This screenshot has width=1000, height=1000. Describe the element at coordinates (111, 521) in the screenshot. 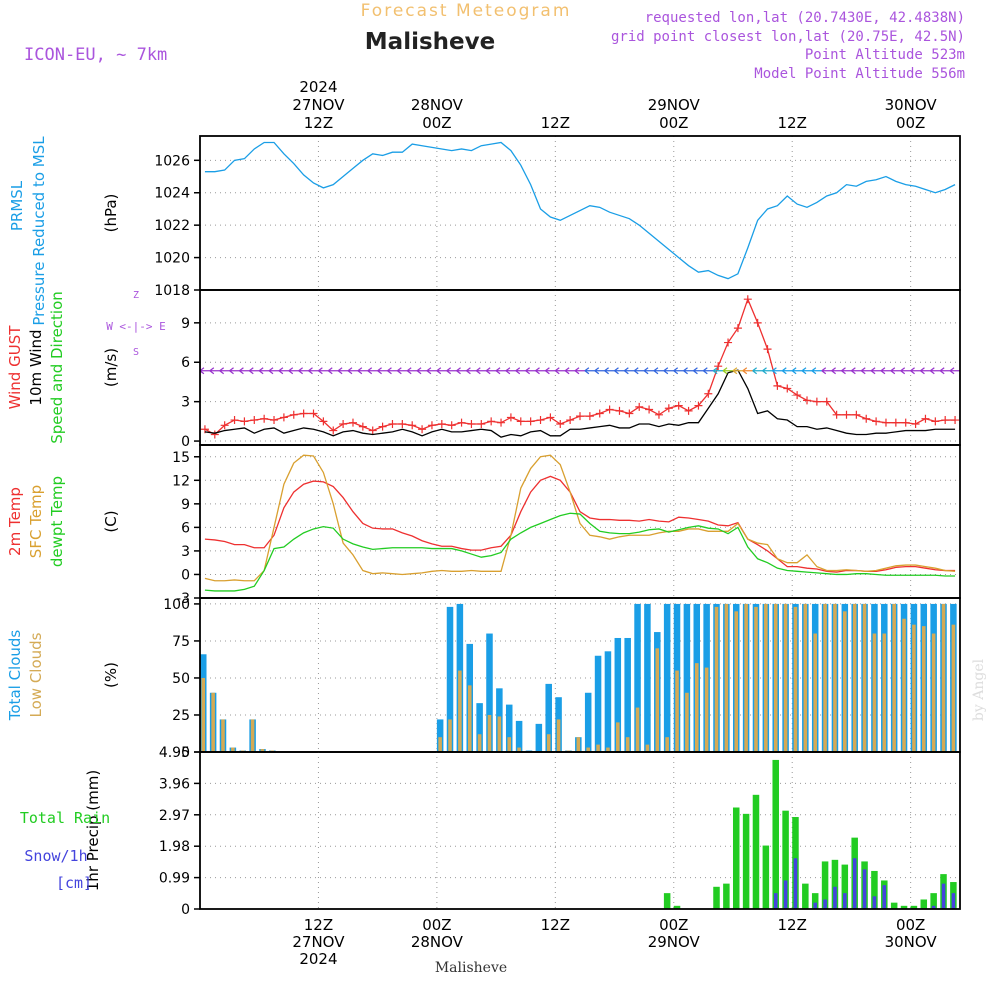

I see `unit-label: (C)` at that location.